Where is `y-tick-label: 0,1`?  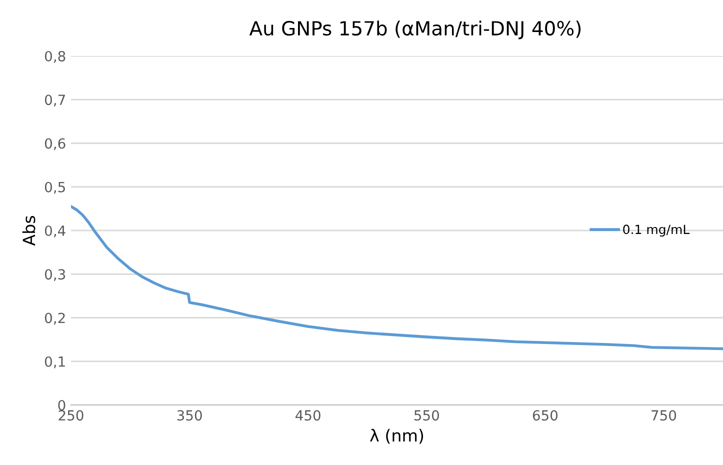
y-tick-label: 0,1 is located at coordinates (54, 362).